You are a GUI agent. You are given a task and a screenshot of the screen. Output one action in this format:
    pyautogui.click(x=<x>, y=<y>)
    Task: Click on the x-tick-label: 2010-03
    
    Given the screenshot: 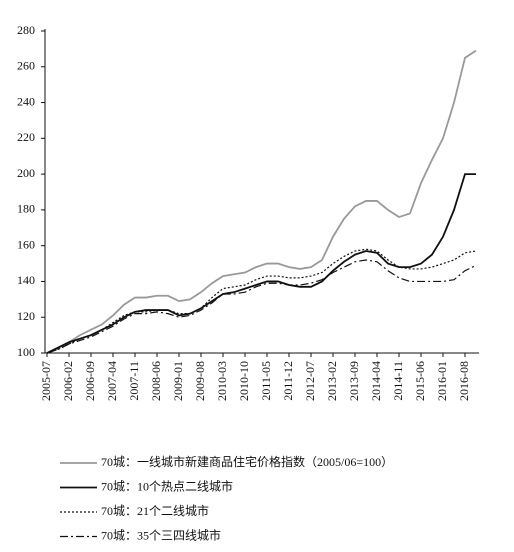 What is the action you would take?
    pyautogui.click(x=222, y=381)
    